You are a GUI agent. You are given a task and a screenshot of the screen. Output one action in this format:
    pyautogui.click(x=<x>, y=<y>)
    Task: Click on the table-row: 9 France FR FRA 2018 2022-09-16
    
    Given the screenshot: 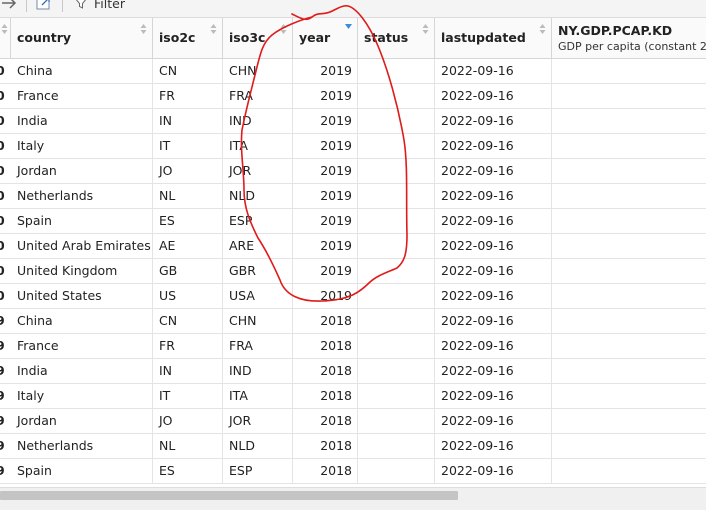 What is the action you would take?
    pyautogui.click(x=353, y=346)
    